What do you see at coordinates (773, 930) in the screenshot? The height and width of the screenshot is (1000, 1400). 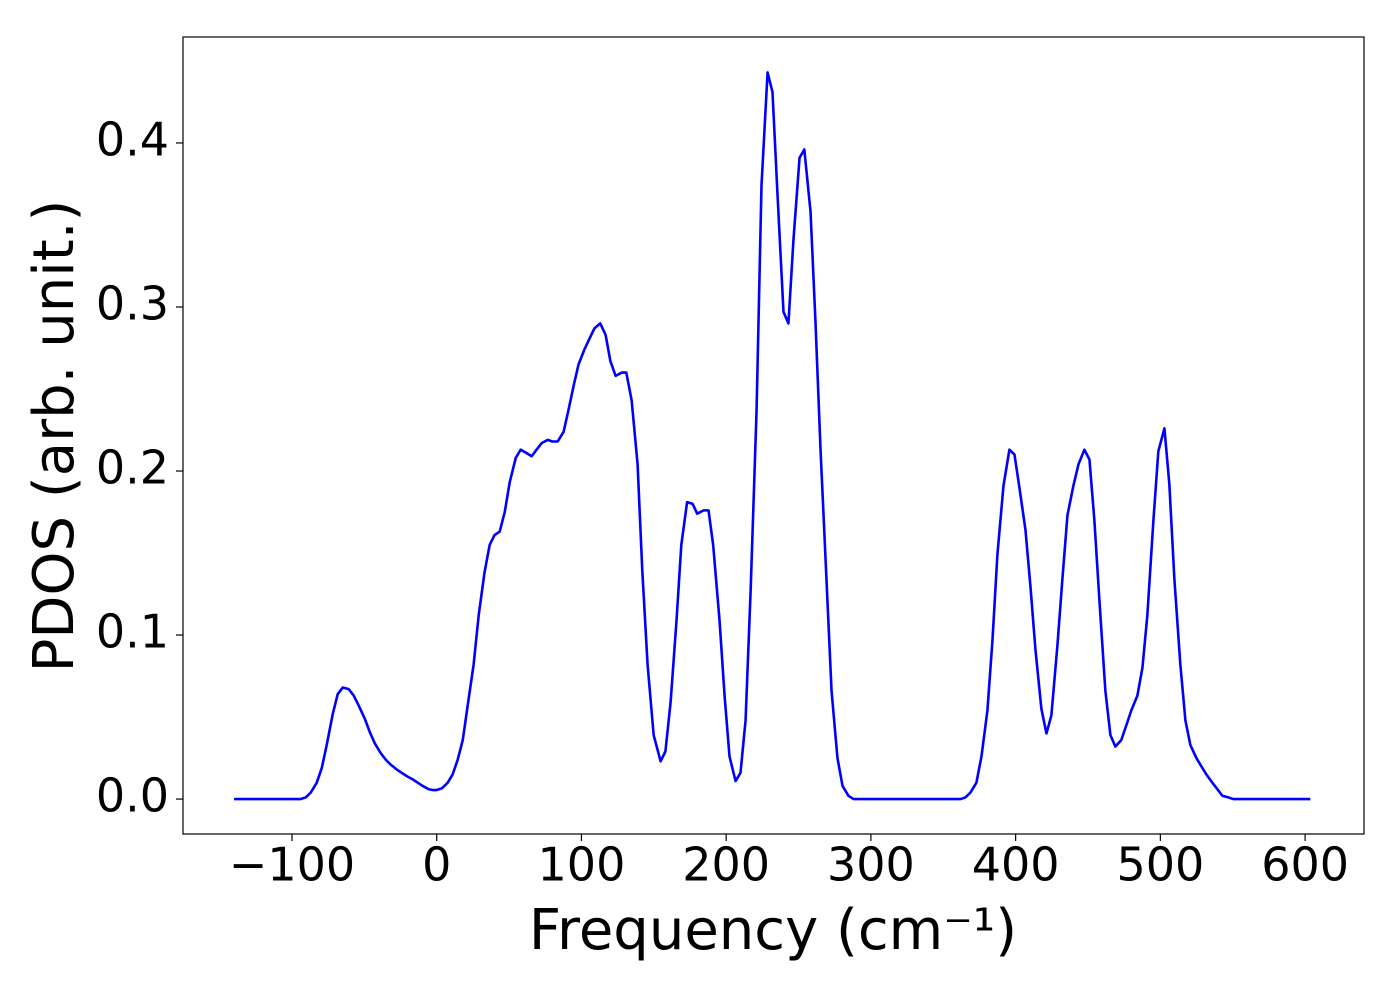 I see `x-axis-label: Frequency (cm⁻¹)` at bounding box center [773, 930].